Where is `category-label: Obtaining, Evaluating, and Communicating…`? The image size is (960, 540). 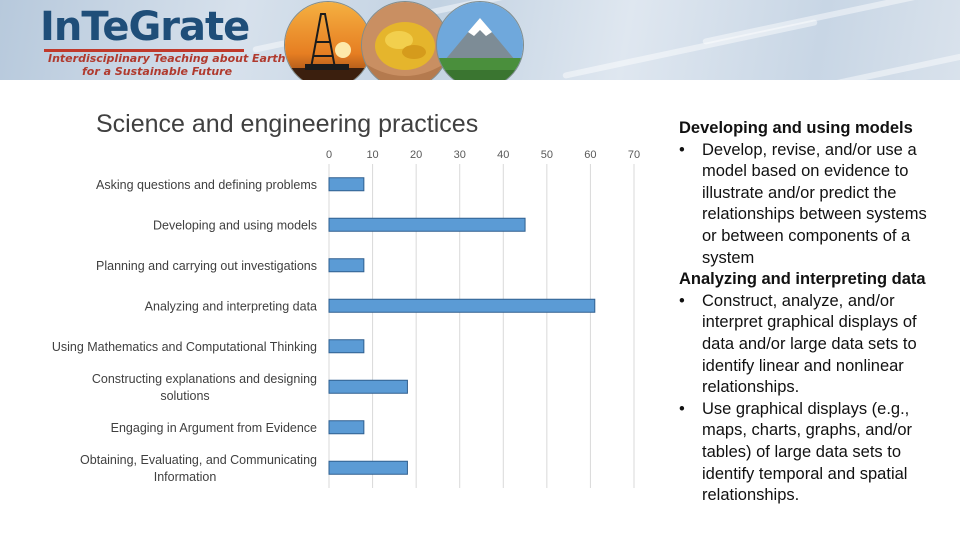
category-label: Obtaining, Evaluating, and Communicating… is located at coordinates (198, 468).